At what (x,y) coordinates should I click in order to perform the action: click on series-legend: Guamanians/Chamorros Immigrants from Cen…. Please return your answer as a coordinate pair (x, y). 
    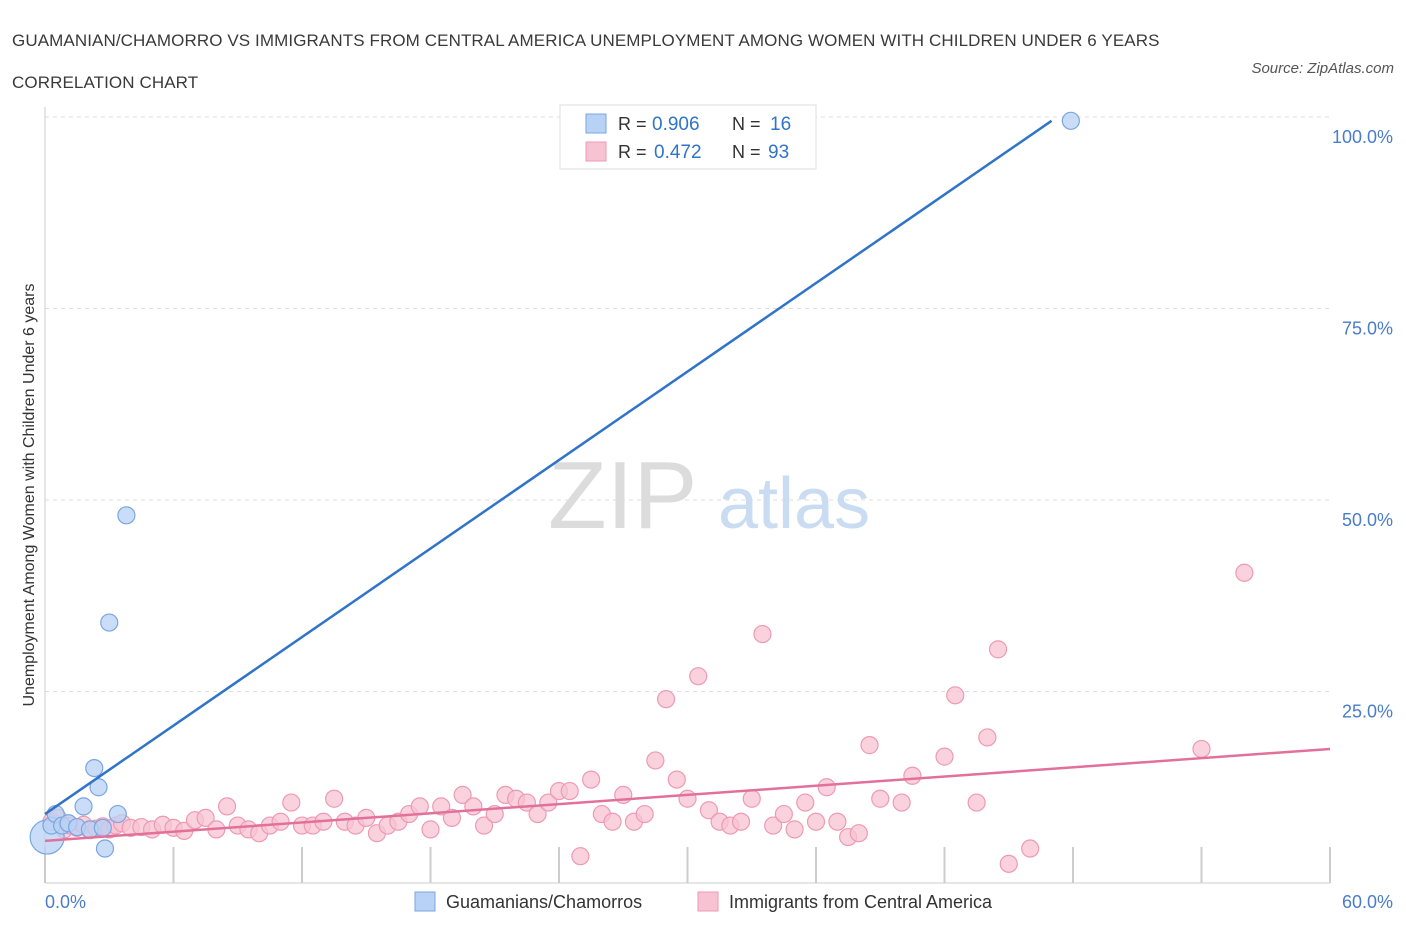
    Looking at the image, I should click on (703, 901).